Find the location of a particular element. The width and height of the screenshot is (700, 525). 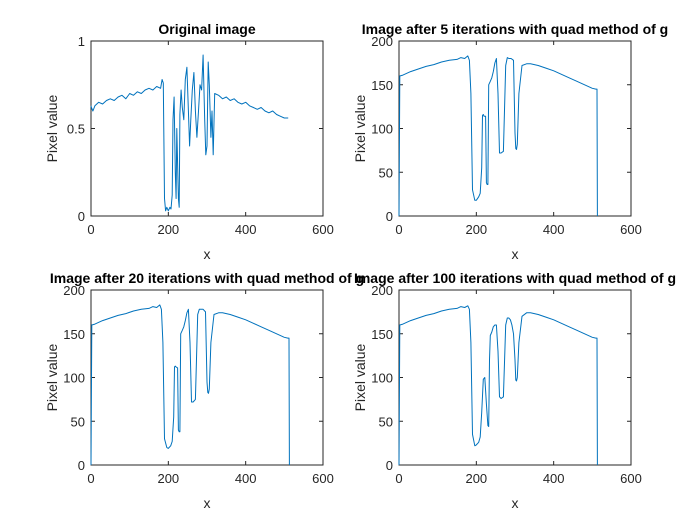

y-tick-label: 1 is located at coordinates (81, 41).